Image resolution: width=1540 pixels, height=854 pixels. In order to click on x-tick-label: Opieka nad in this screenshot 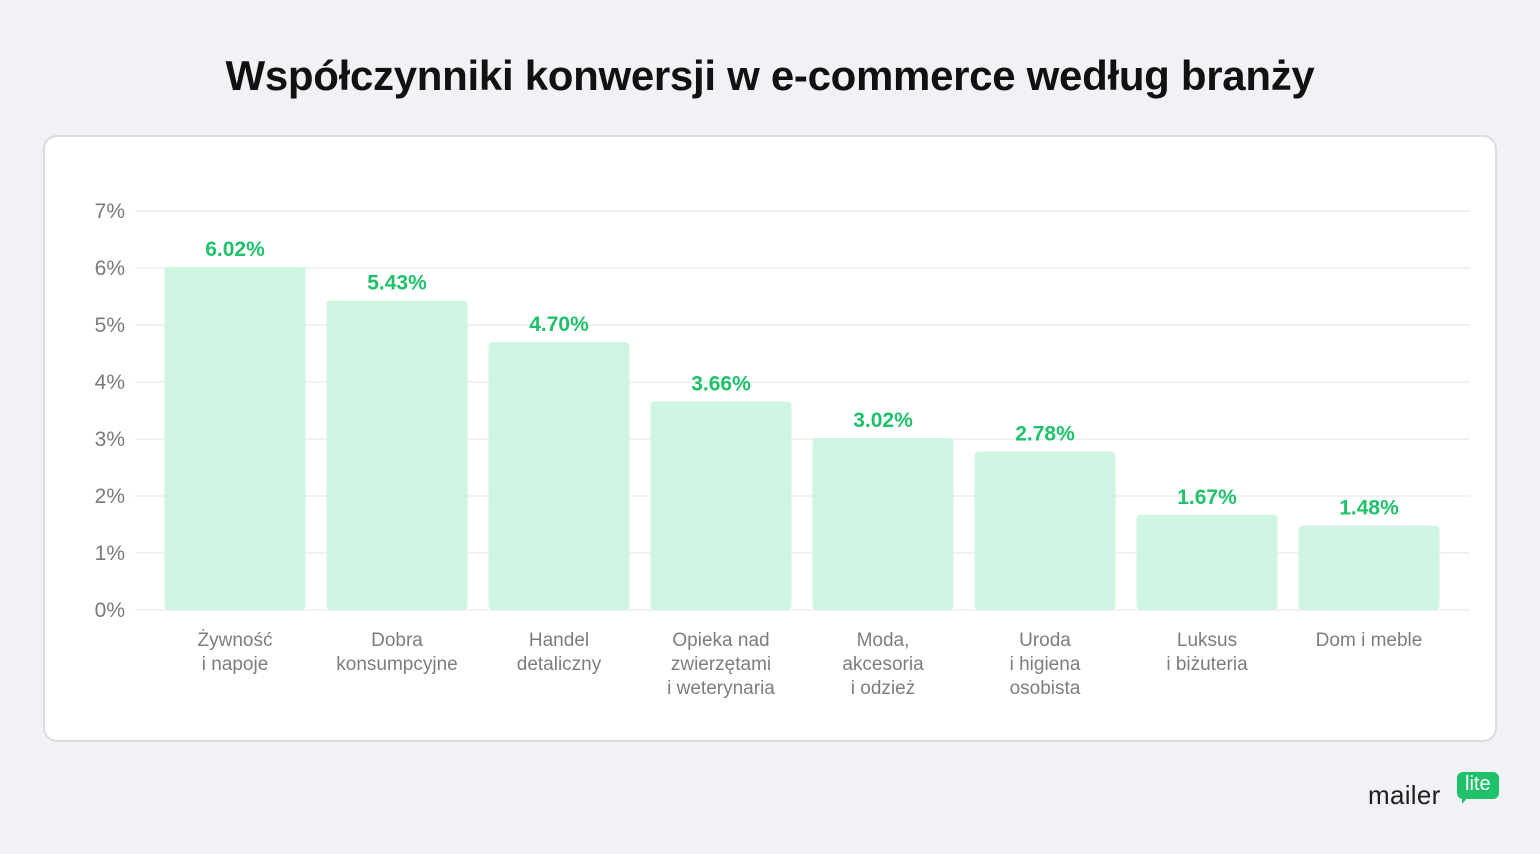, I will do `click(720, 640)`.